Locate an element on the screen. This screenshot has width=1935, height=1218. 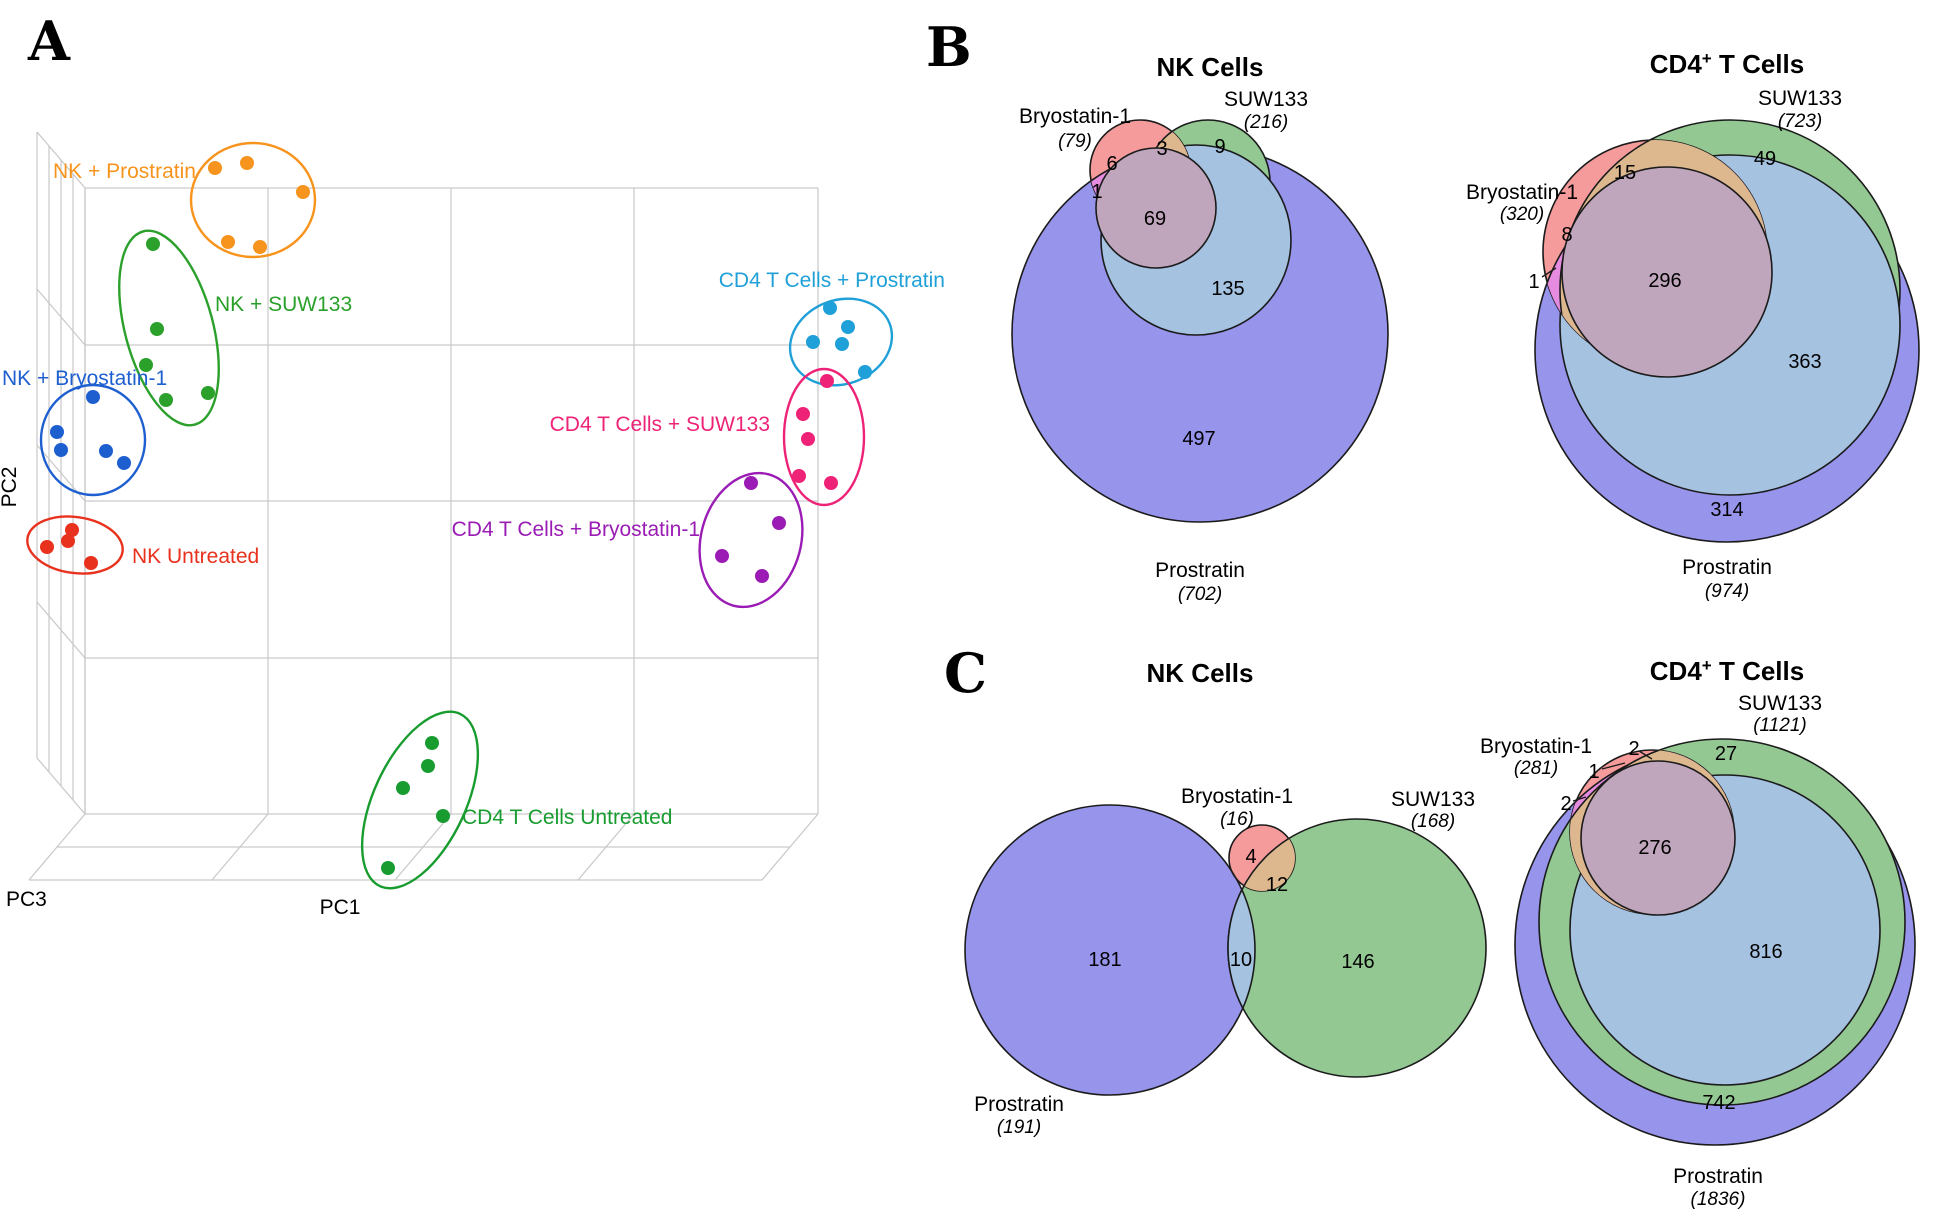
venn-set-total-prostratin: (702) is located at coordinates (1200, 594).